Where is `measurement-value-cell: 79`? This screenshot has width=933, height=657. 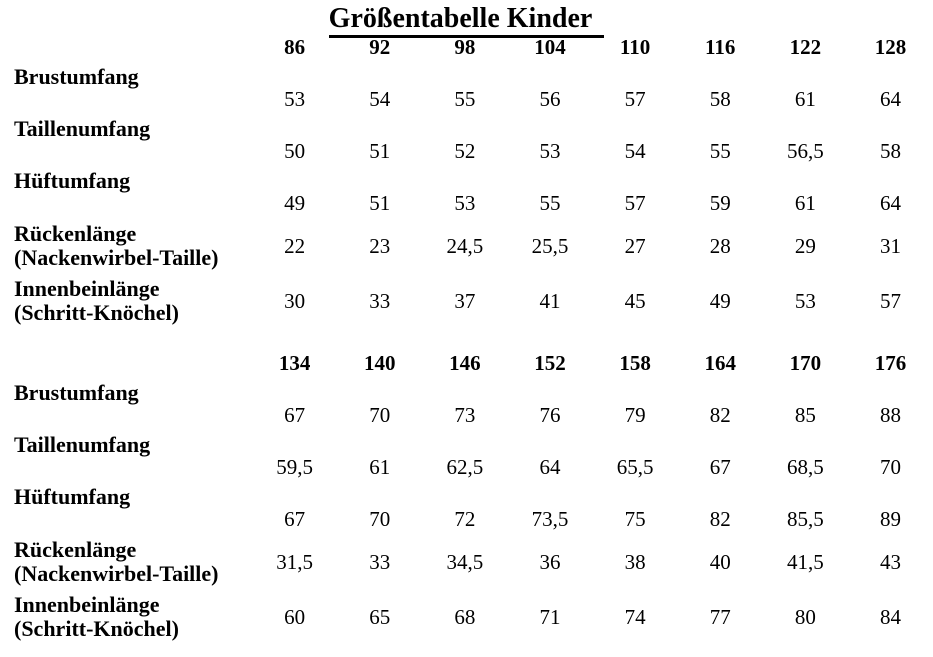 measurement-value-cell: 79 is located at coordinates (635, 415).